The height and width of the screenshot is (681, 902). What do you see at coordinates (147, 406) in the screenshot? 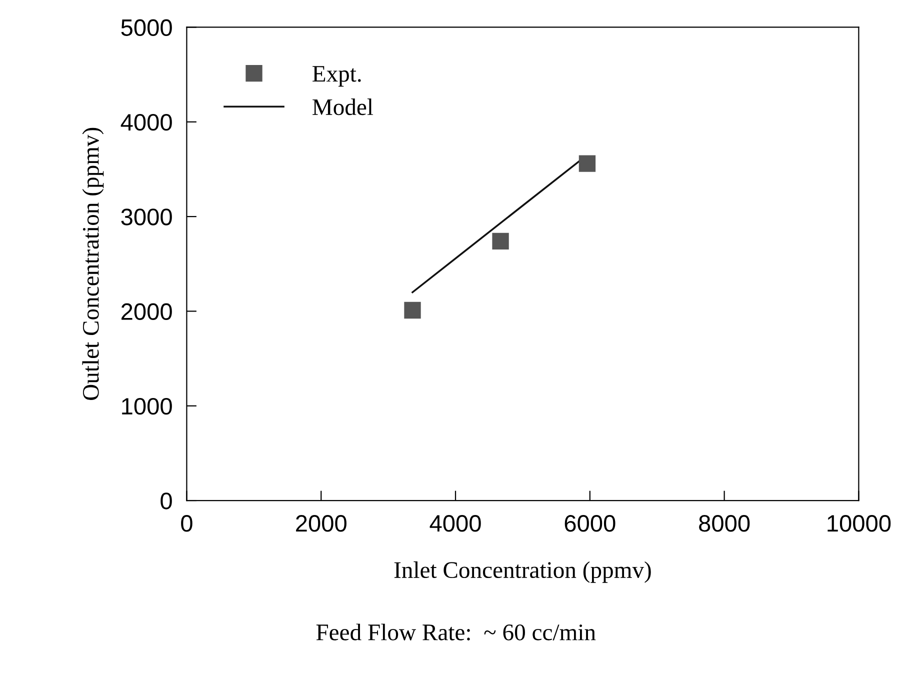
I see `y-tick-label: 1000` at bounding box center [147, 406].